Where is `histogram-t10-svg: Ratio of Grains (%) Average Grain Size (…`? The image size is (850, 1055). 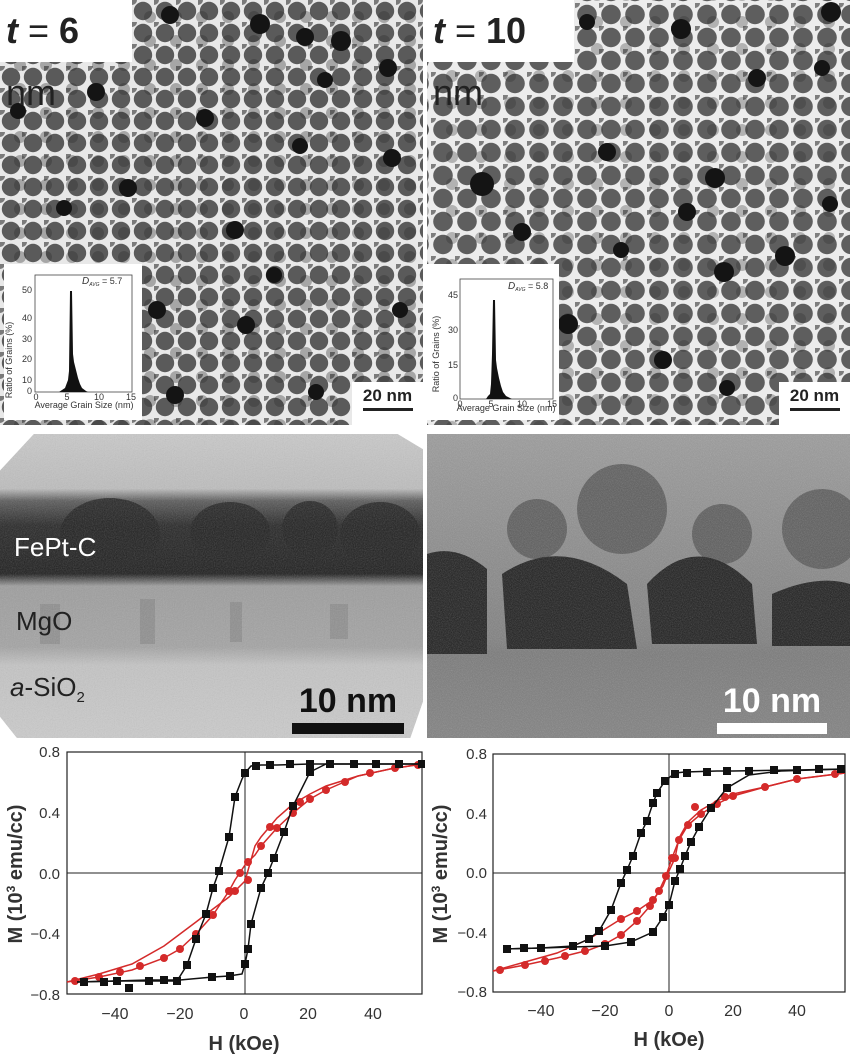
histogram-t10-svg: Ratio of Grains (%) Average Grain Size (… is located at coordinates (494, 345).